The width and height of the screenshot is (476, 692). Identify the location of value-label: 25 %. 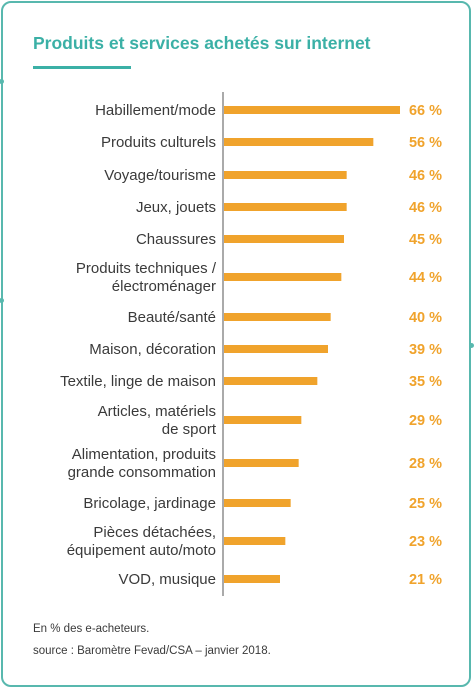
(425, 504).